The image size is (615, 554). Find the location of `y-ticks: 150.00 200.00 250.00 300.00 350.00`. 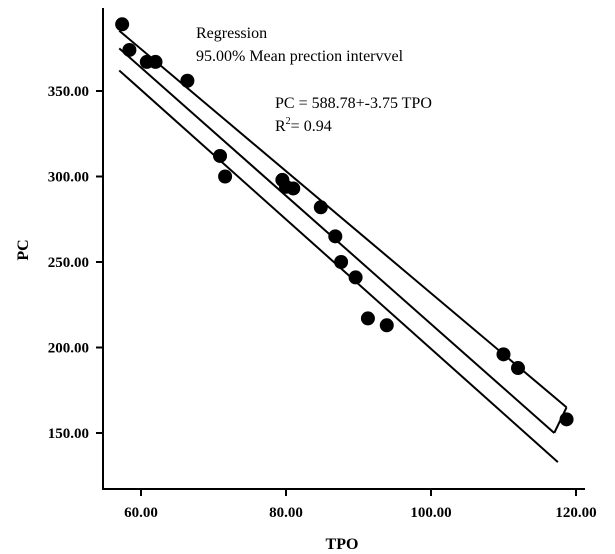

y-ticks: 150.00 200.00 250.00 300.00 350.00 is located at coordinates (75, 263).